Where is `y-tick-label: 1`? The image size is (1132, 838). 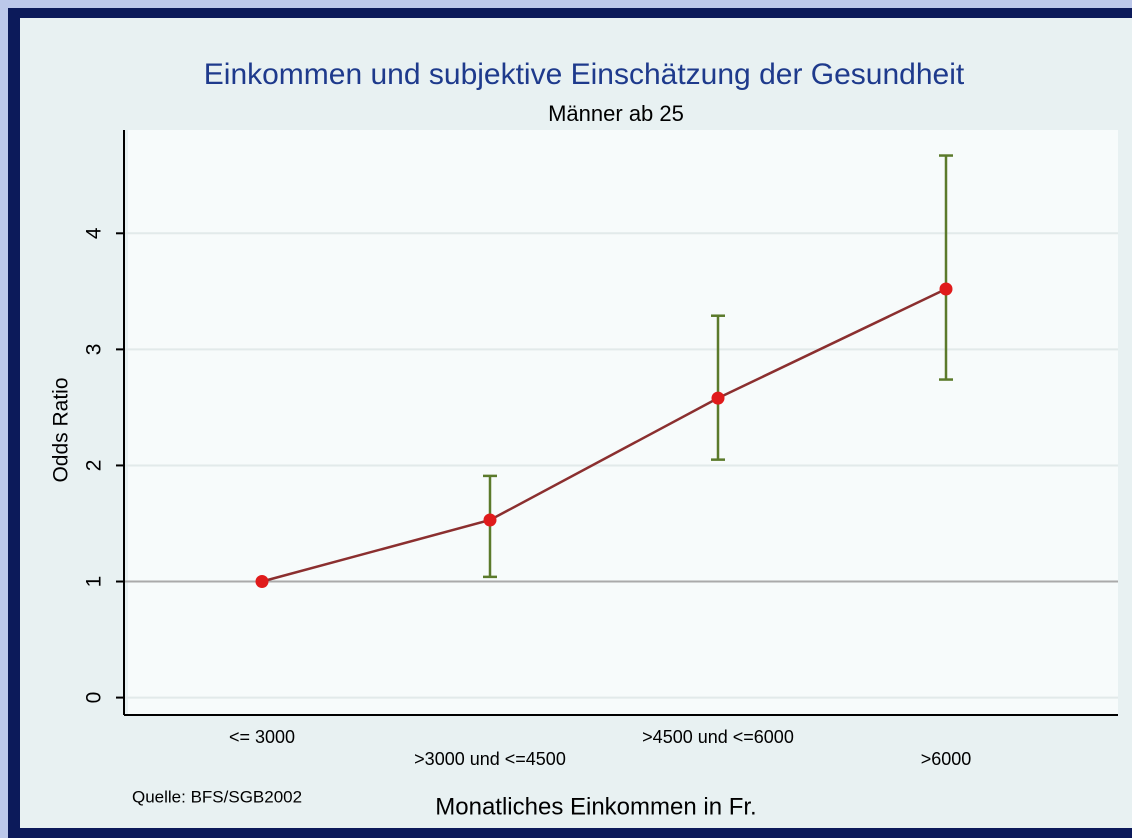 y-tick-label: 1 is located at coordinates (94, 582).